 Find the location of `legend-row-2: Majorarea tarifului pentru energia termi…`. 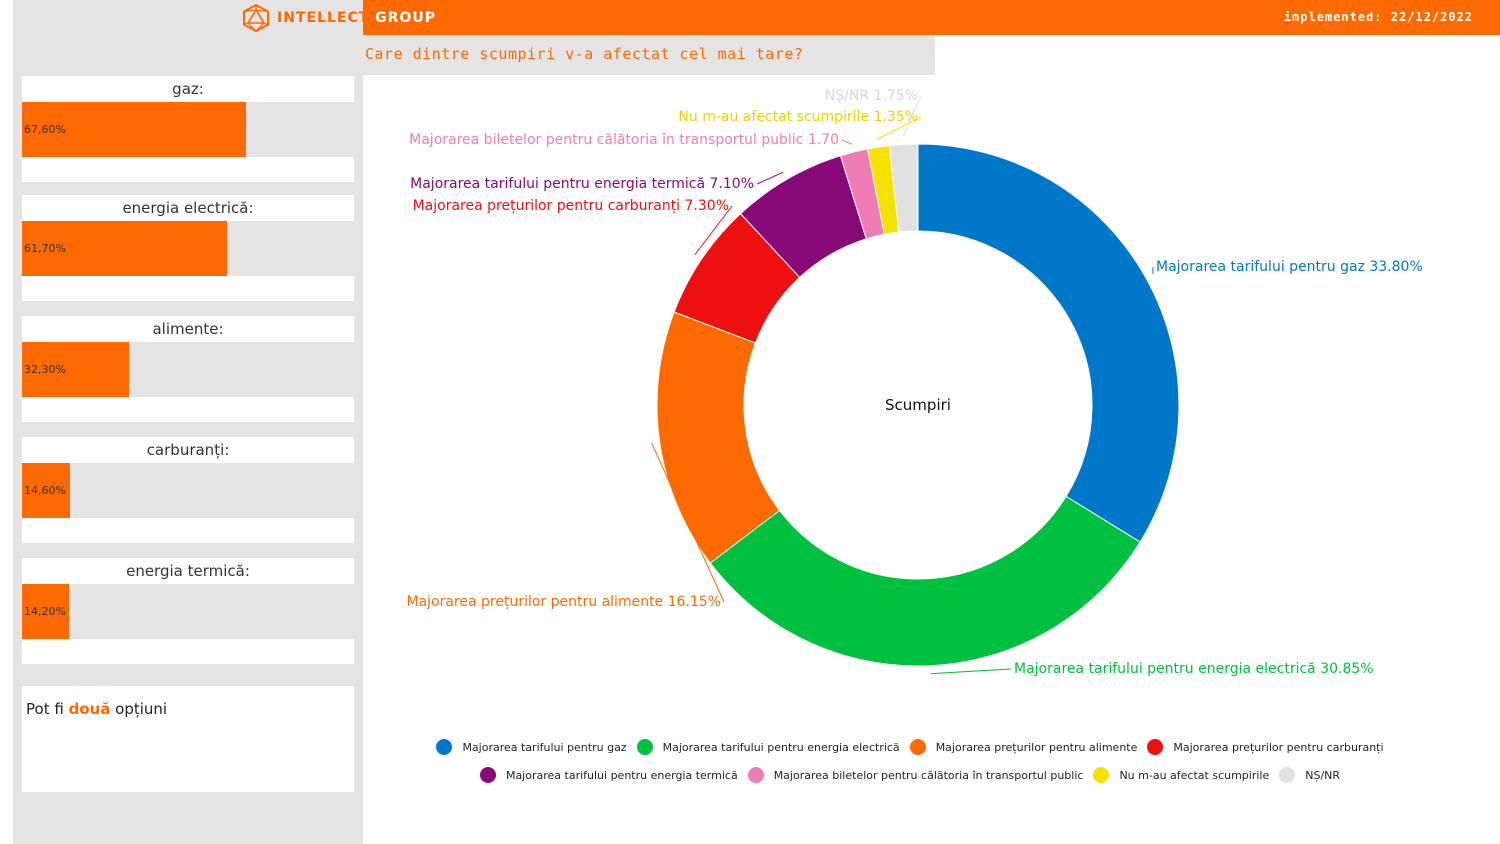

legend-row-2: Majorarea tarifului pentru energia termi… is located at coordinates (910, 775).